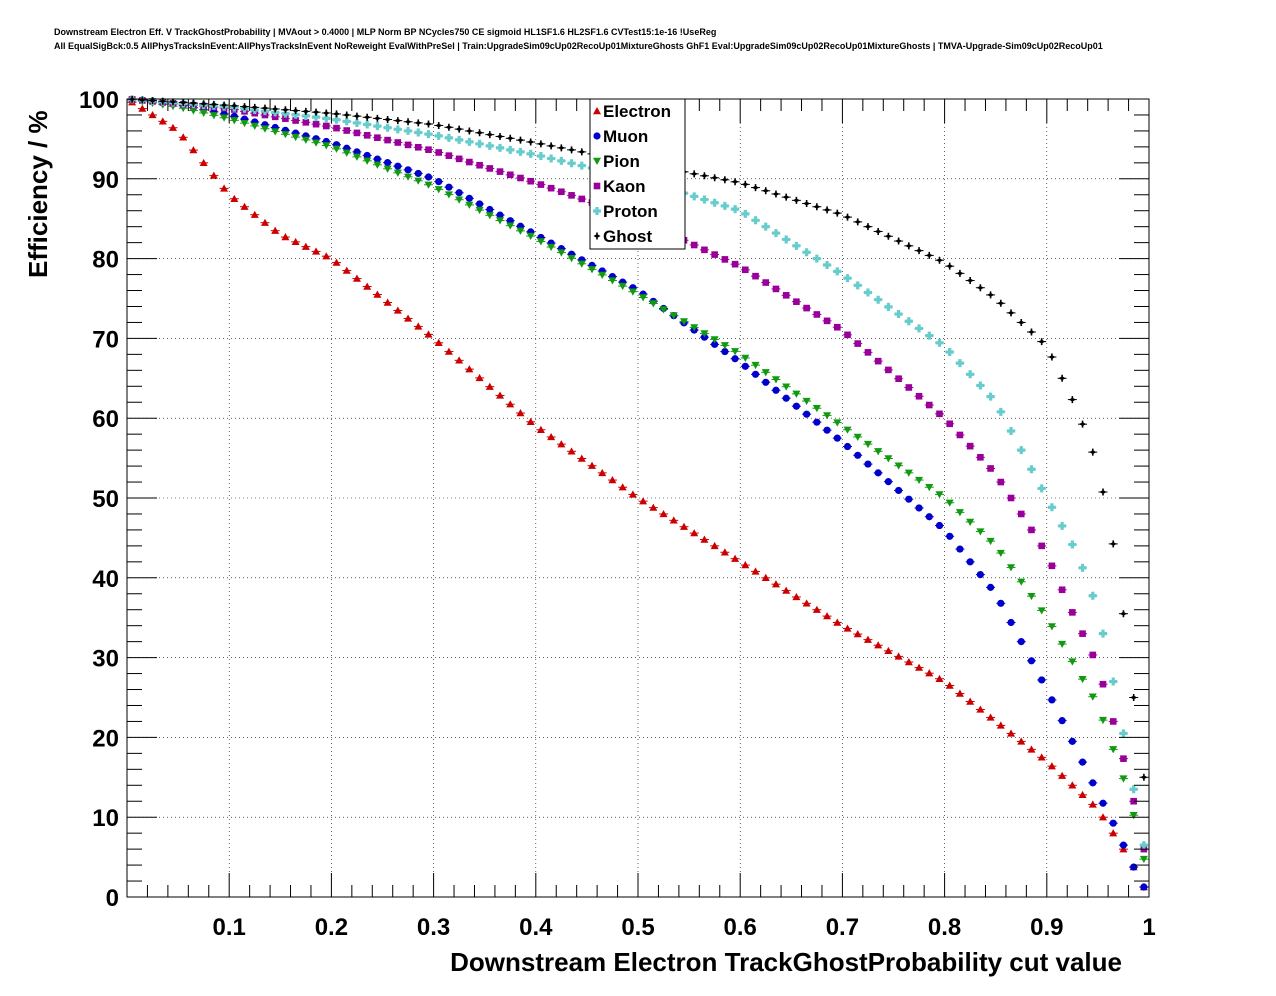 The width and height of the screenshot is (1276, 996). What do you see at coordinates (627, 236) in the screenshot?
I see `legend-label-ghost: Ghost` at bounding box center [627, 236].